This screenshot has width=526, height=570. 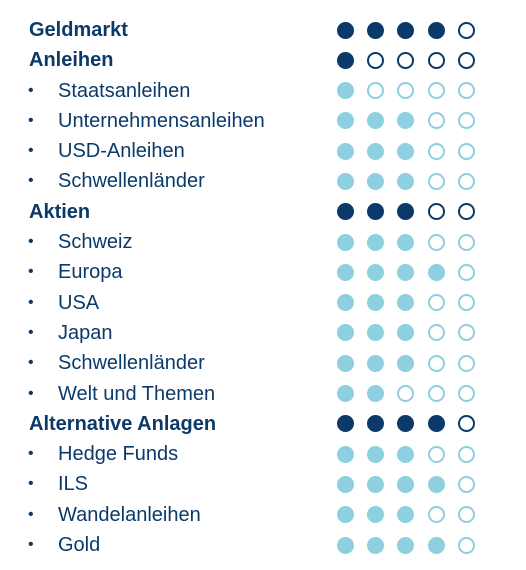 I want to click on category-row: Geldmarkt, so click(x=263, y=30).